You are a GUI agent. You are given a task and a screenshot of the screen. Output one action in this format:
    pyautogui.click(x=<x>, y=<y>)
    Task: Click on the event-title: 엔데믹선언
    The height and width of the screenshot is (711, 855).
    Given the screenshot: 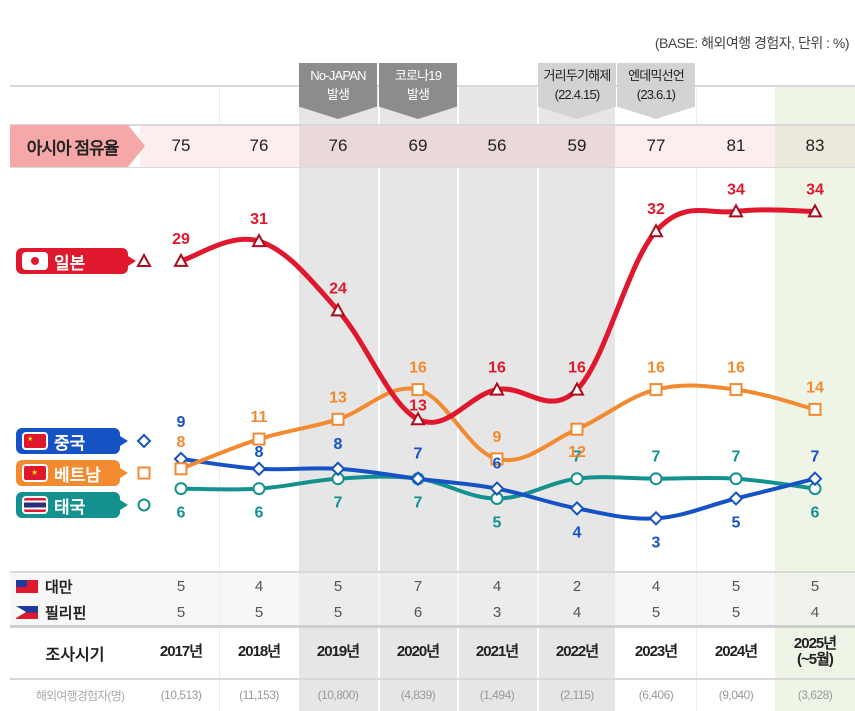 What is the action you would take?
    pyautogui.click(x=656, y=75)
    